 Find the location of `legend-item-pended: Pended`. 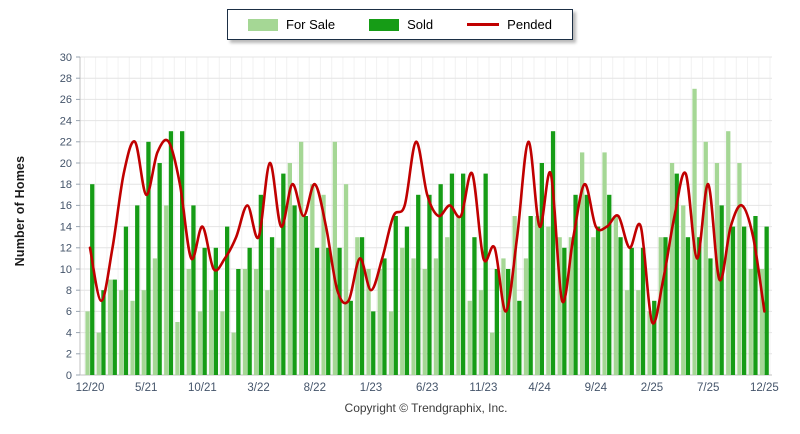

legend-item-pended: Pended is located at coordinates (509, 24).